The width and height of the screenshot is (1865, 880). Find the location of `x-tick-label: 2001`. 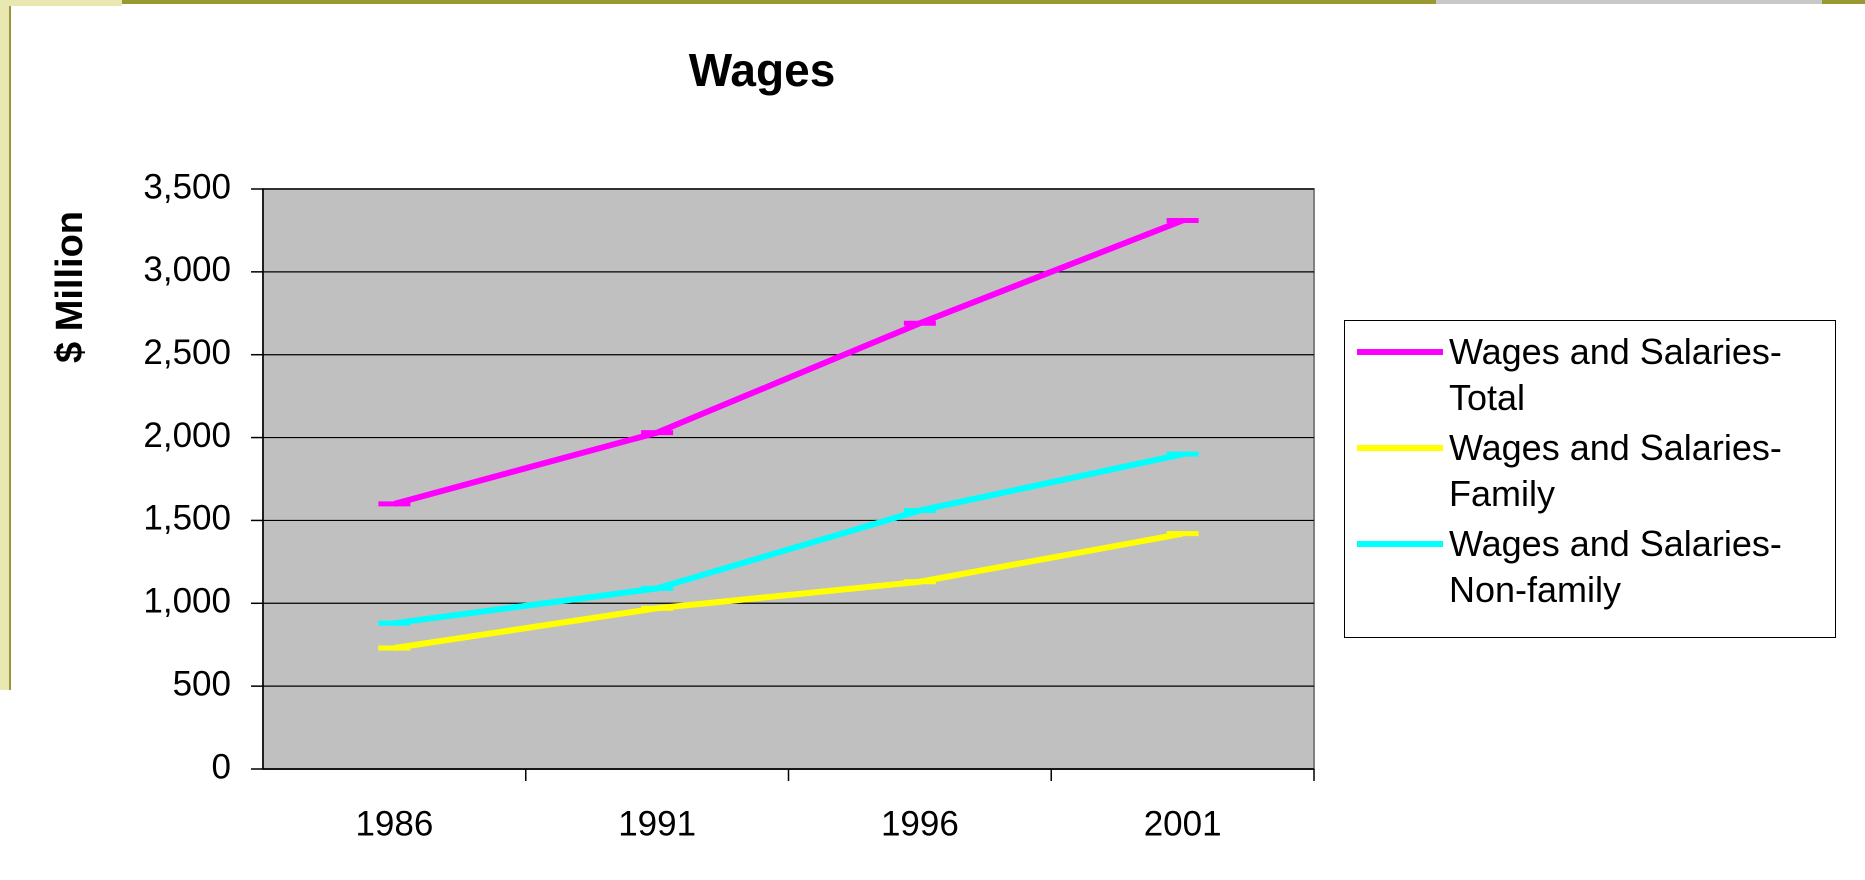

x-tick-label: 2001 is located at coordinates (1183, 823).